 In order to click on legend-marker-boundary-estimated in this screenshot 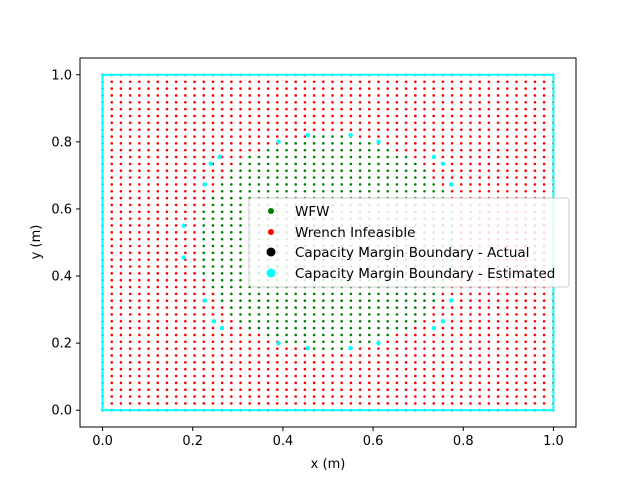, I will do `click(271, 273)`.